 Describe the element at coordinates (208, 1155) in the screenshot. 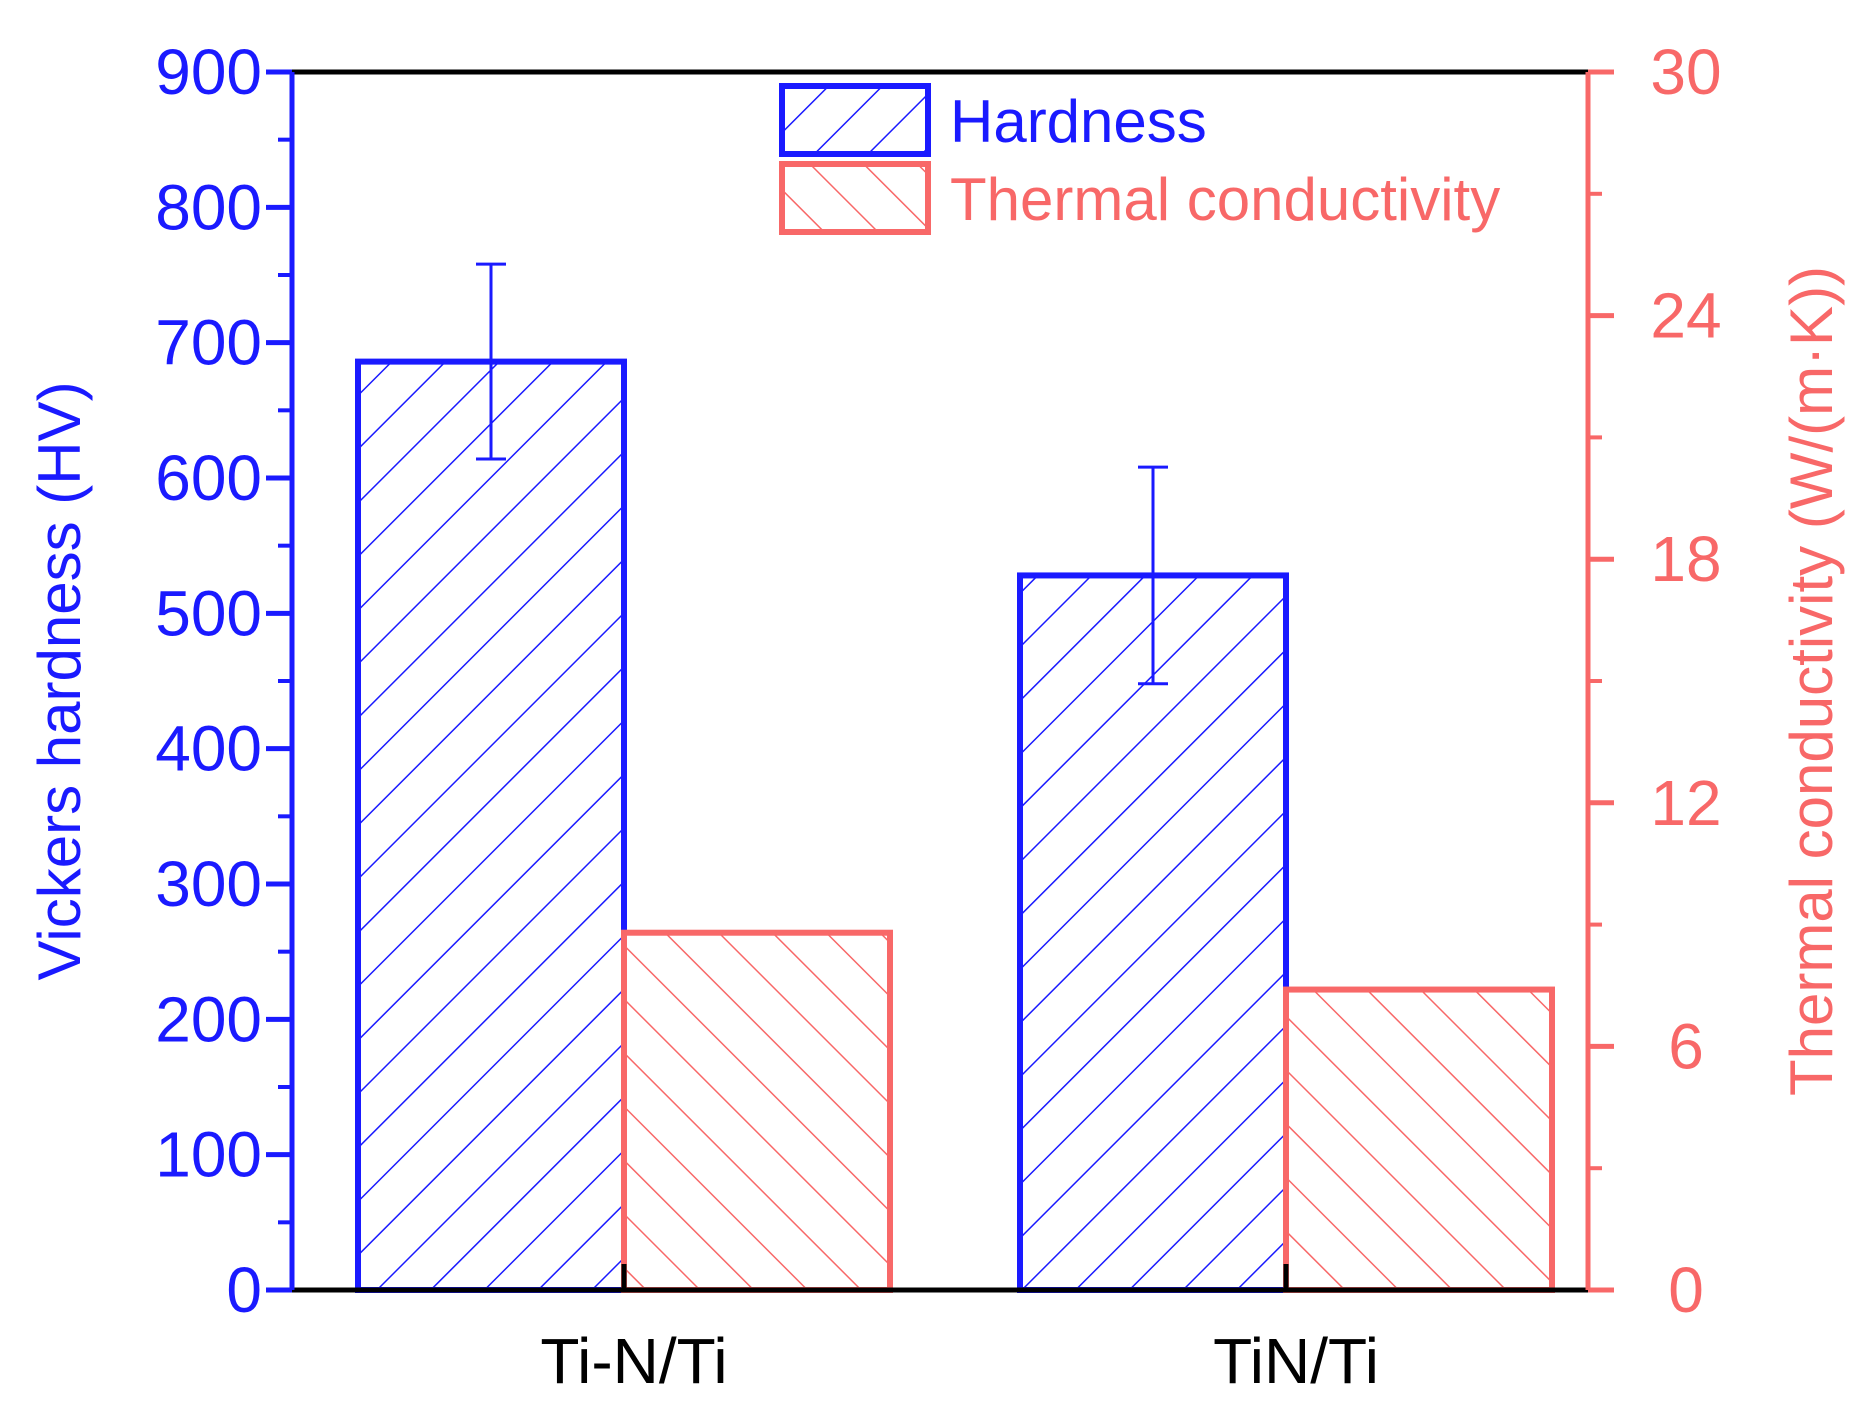

I see `y-left-tick-label: 100` at that location.